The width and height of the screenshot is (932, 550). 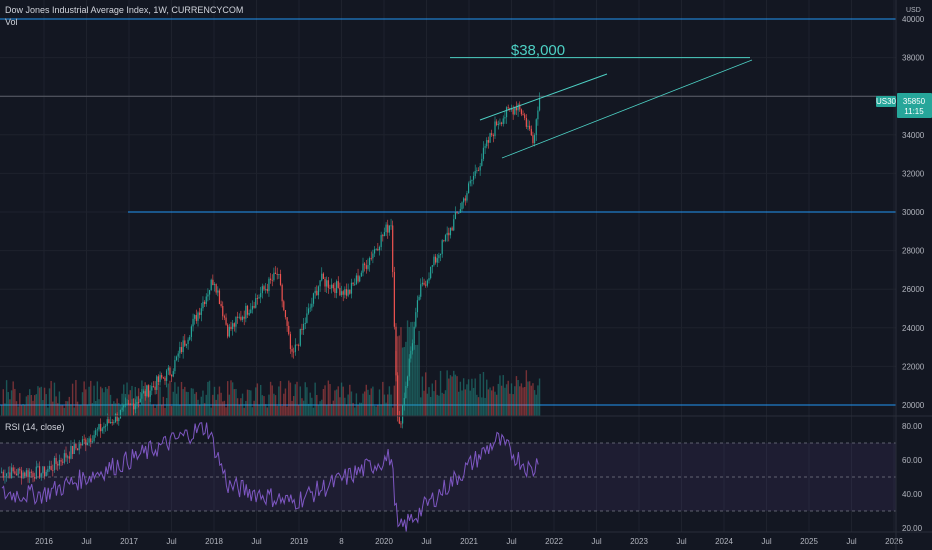 I want to click on x-tick-label: Jul, so click(x=426, y=541).